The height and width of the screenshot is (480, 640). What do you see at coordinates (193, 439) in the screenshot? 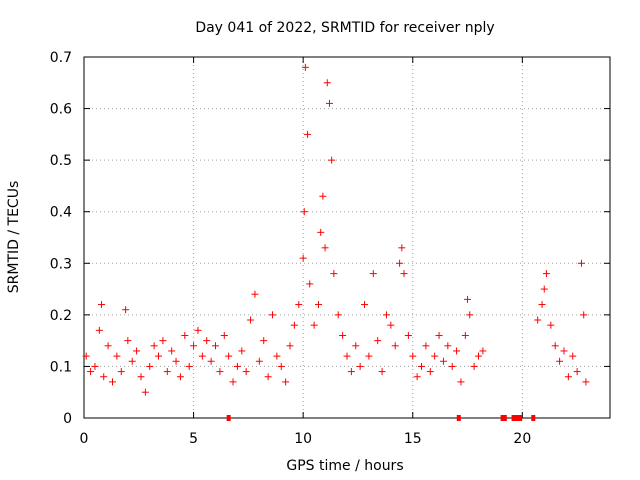
I see `x-tick-label: 5` at bounding box center [193, 439].